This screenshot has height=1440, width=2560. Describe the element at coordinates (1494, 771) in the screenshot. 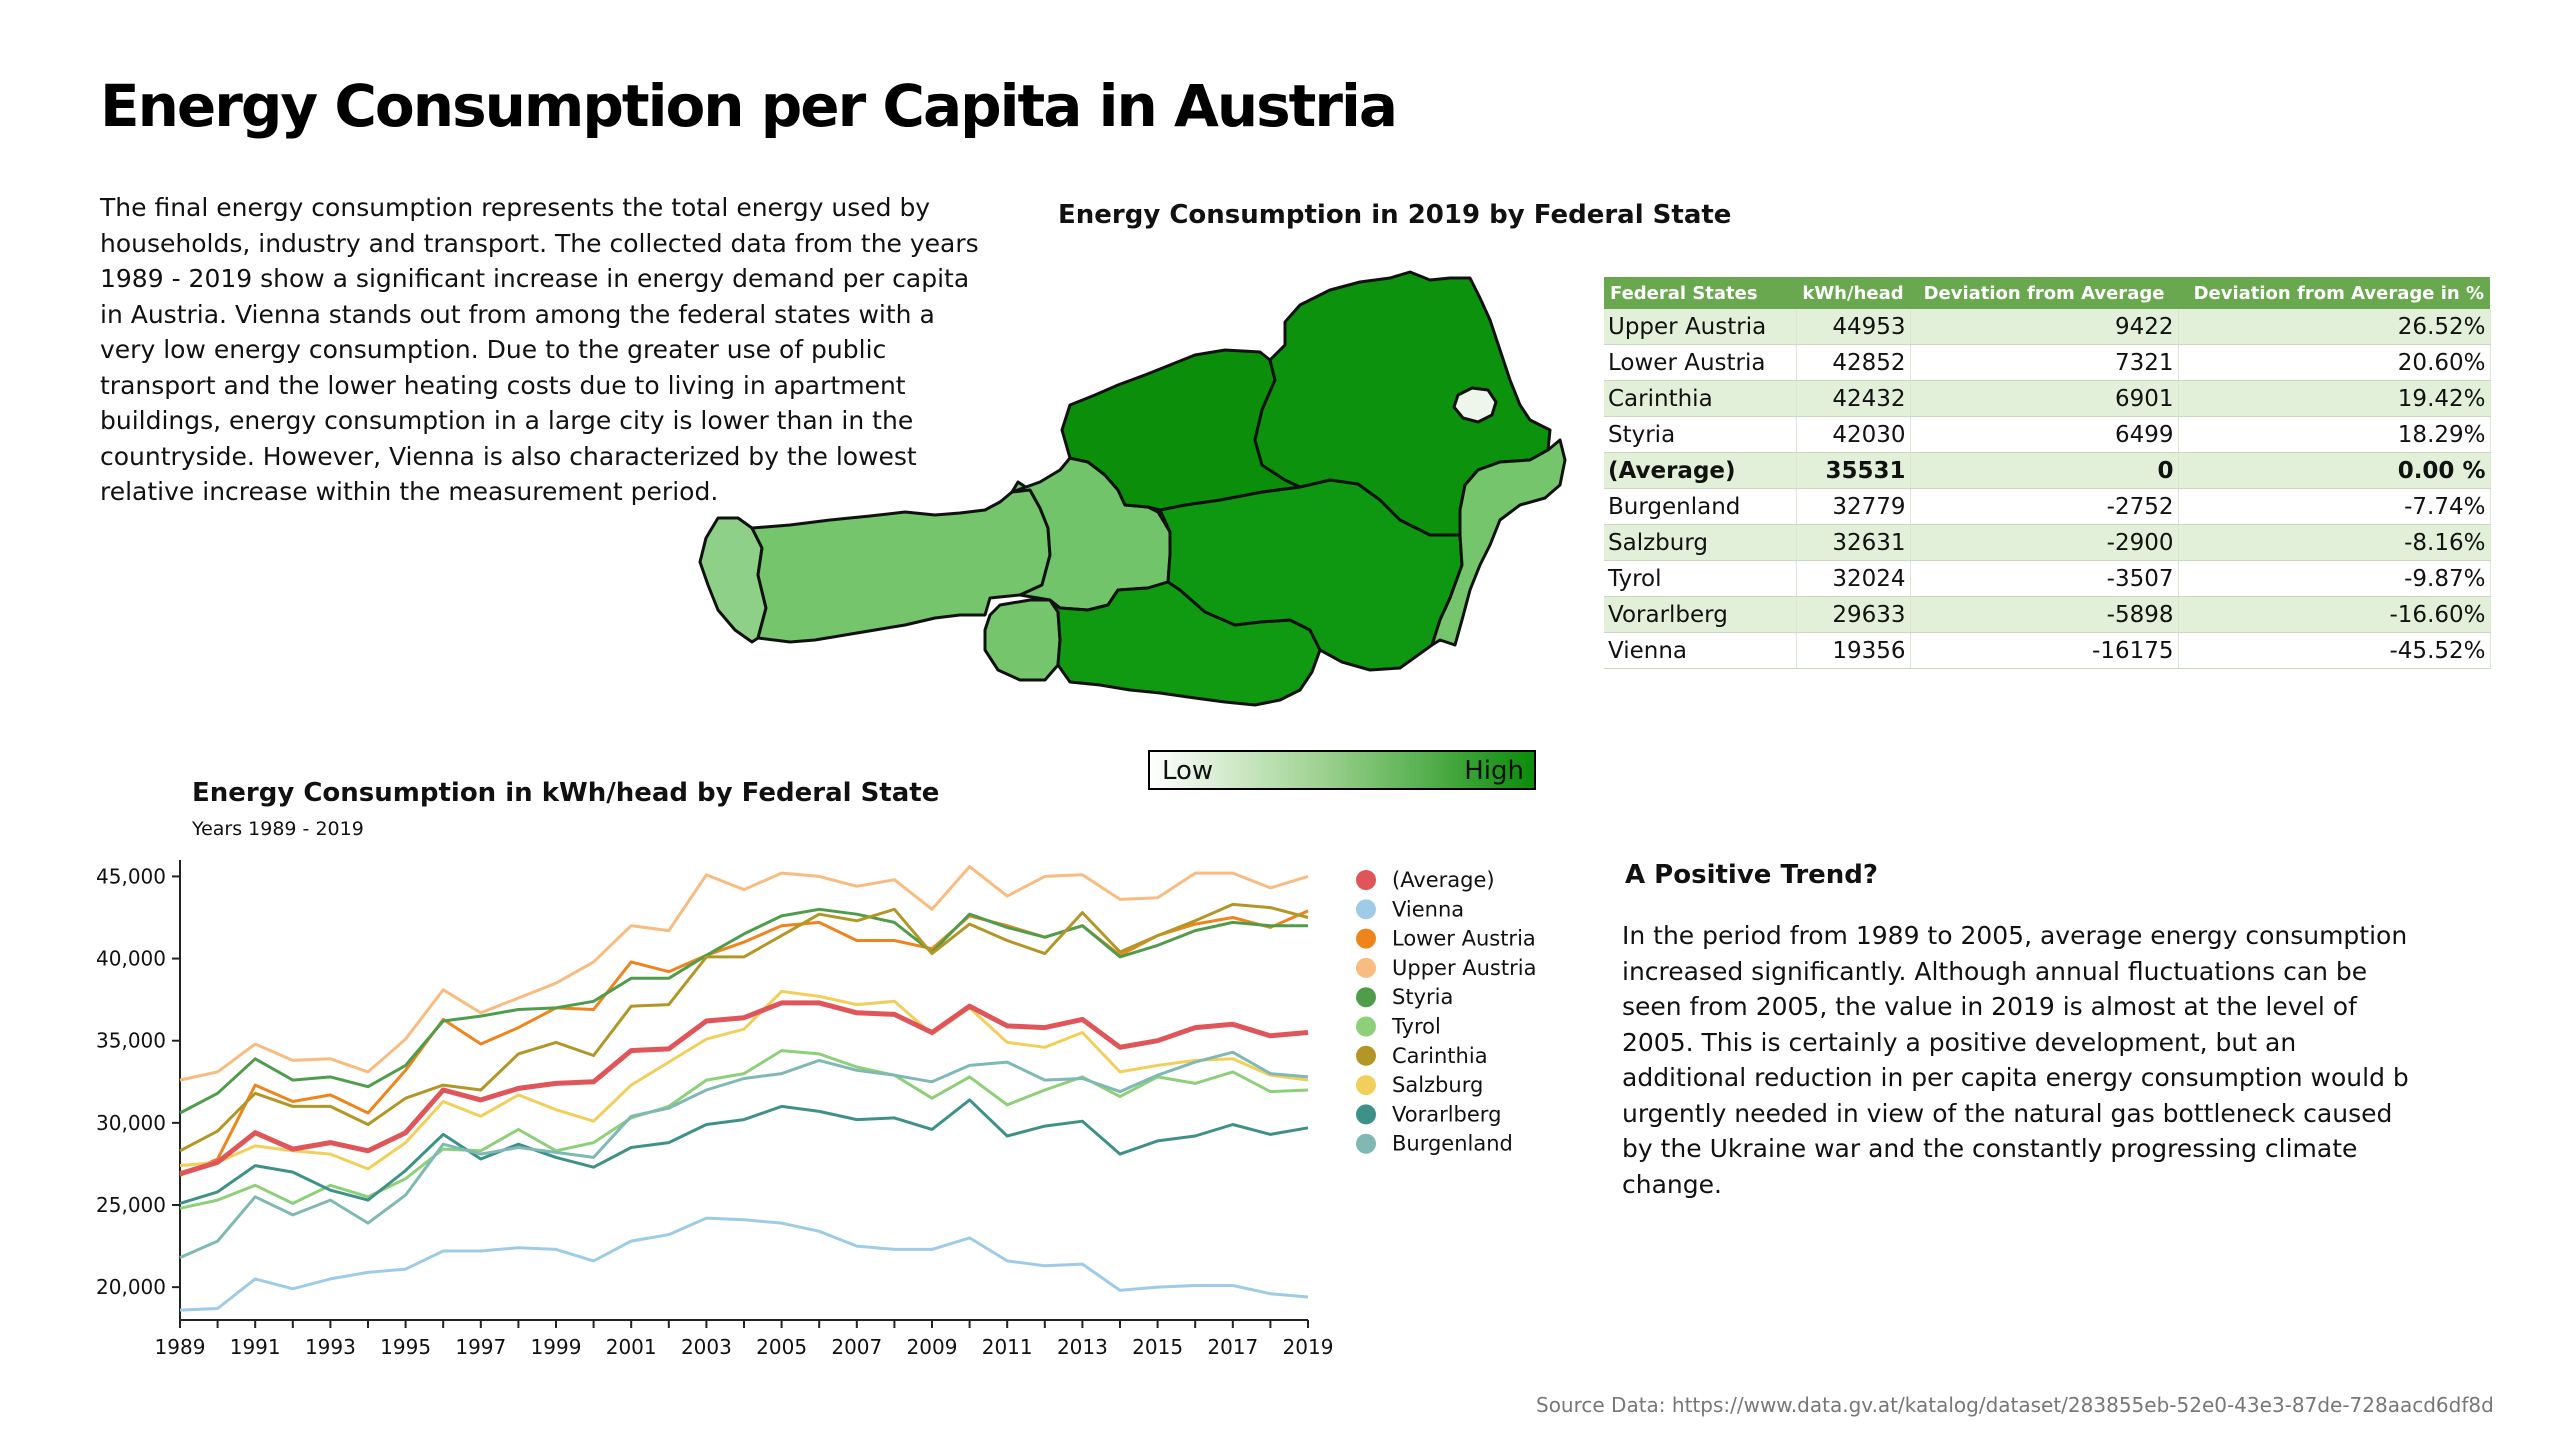

I see `legend-high-label: High` at that location.